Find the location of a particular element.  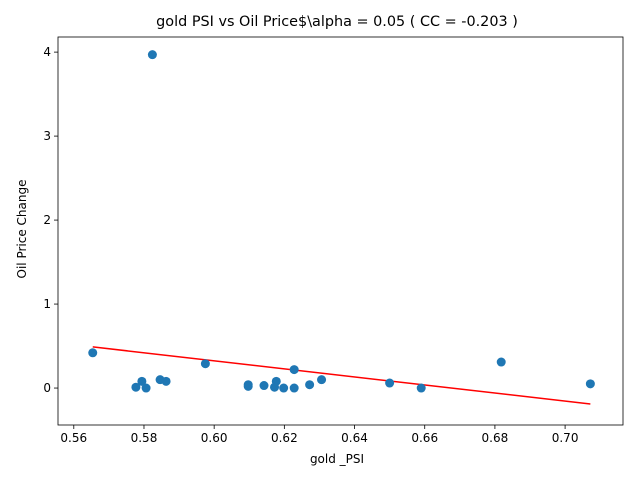

x-axis-ticks: 0.56 0.58 0.60 0.62 0.64 0.66 0.68 0.70 is located at coordinates (319, 435).